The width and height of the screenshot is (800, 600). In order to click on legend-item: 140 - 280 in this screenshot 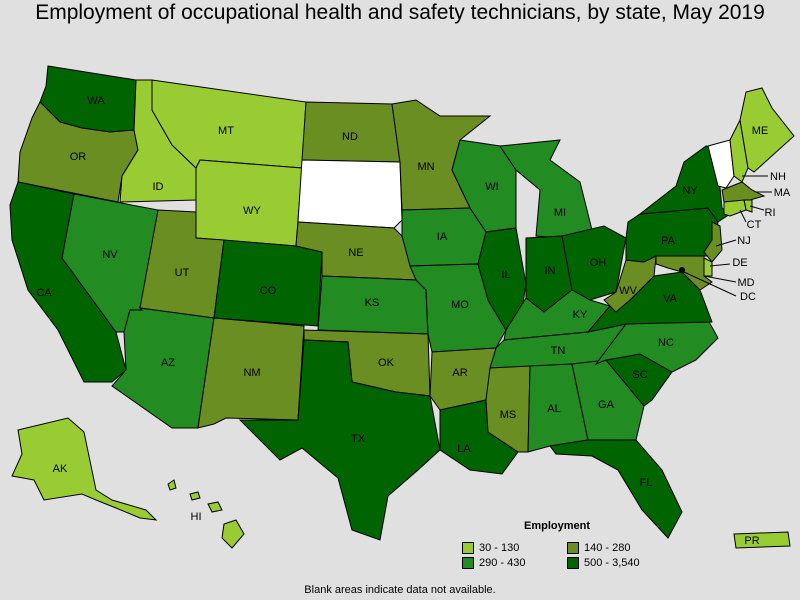, I will do `click(609, 547)`.